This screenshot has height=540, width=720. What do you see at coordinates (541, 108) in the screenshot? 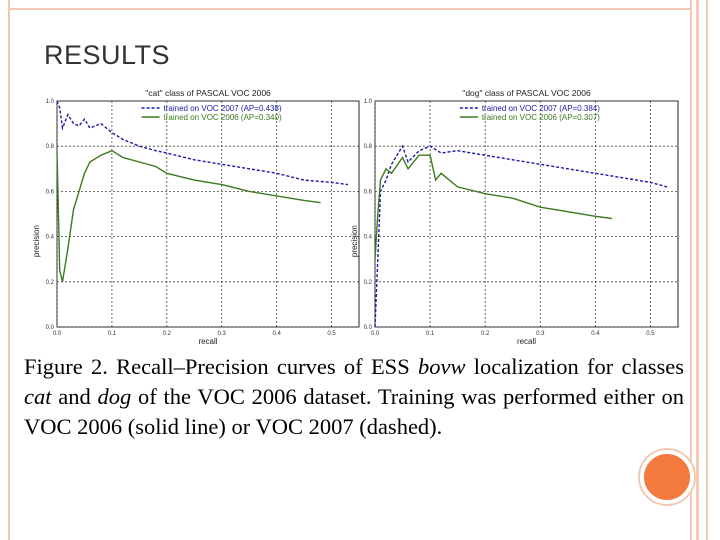
I see `legend-label: trained on VOC 2007 (AP=0.384)` at bounding box center [541, 108].